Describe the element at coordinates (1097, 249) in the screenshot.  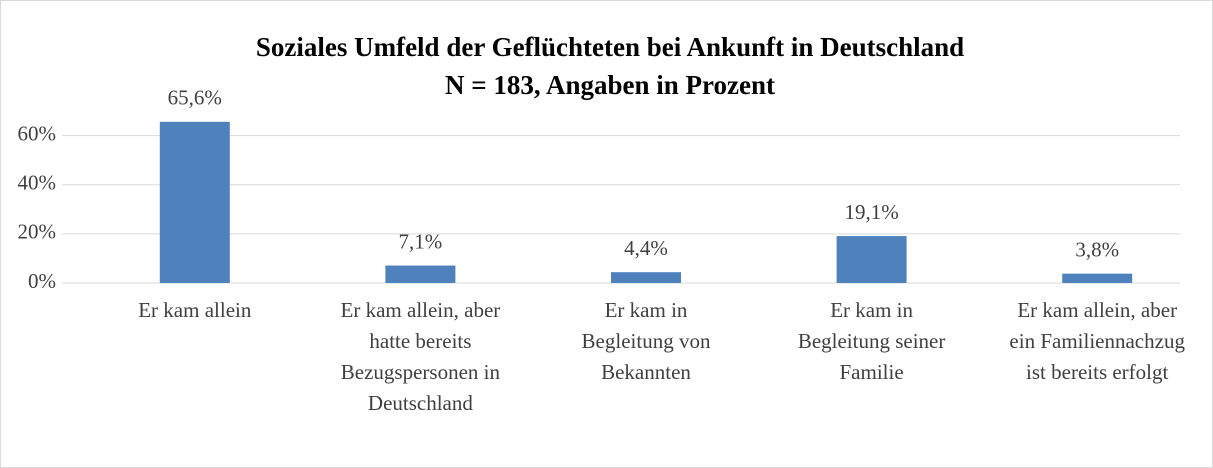
I see `data-label: 3,8%` at that location.